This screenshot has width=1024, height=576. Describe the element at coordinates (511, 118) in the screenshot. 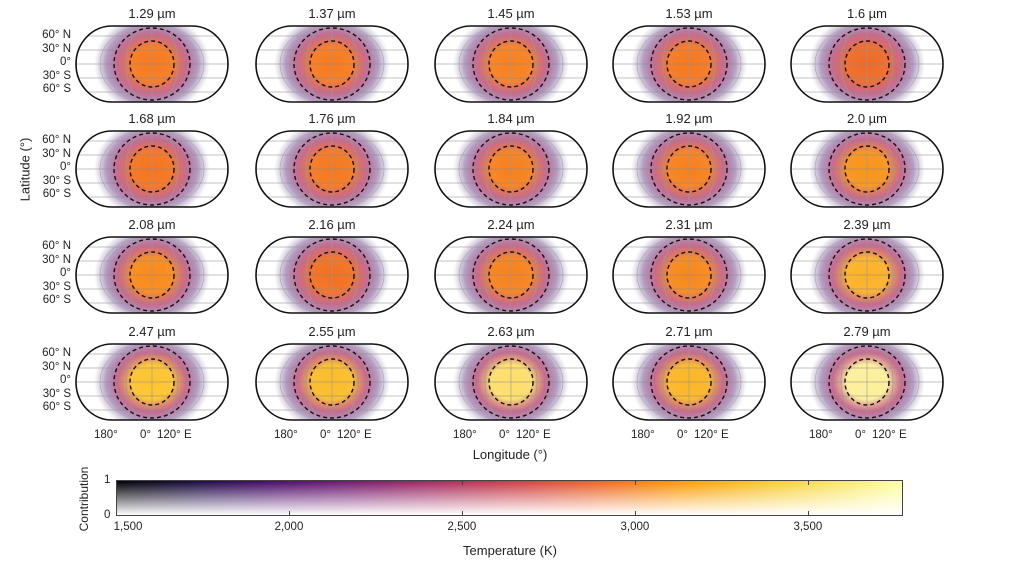

I see `panel-title: 1.84 µm` at that location.